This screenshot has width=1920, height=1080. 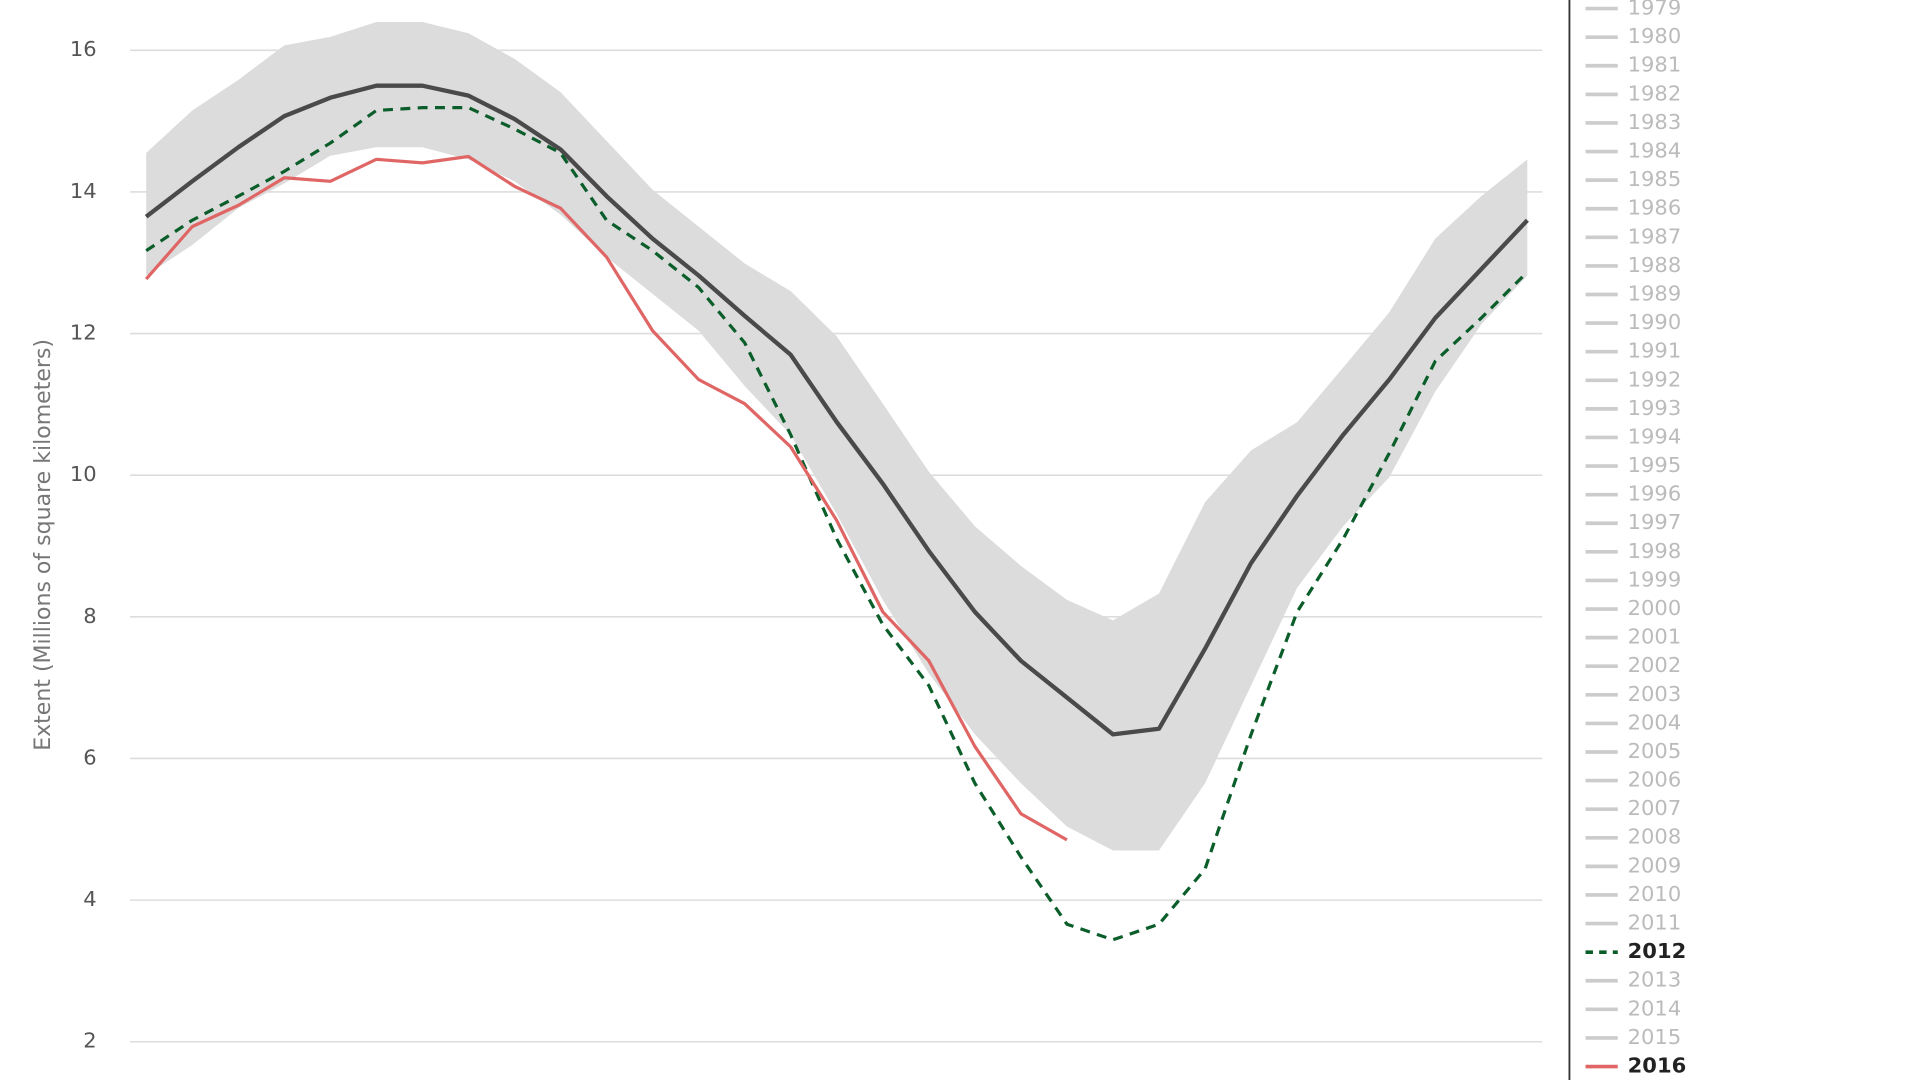 I want to click on legend-label: 2003, so click(x=1655, y=694).